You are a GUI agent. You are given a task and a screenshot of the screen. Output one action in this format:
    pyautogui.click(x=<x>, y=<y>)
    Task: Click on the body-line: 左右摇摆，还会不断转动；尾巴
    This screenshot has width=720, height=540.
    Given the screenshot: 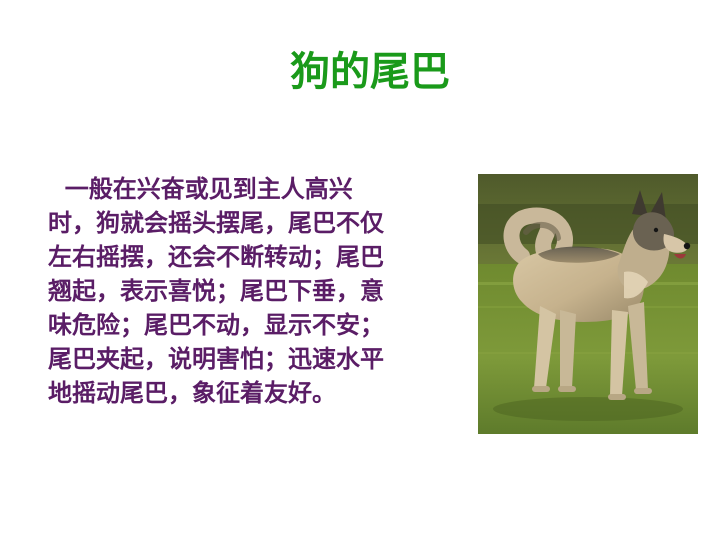 What is the action you would take?
    pyautogui.click(x=216, y=257)
    